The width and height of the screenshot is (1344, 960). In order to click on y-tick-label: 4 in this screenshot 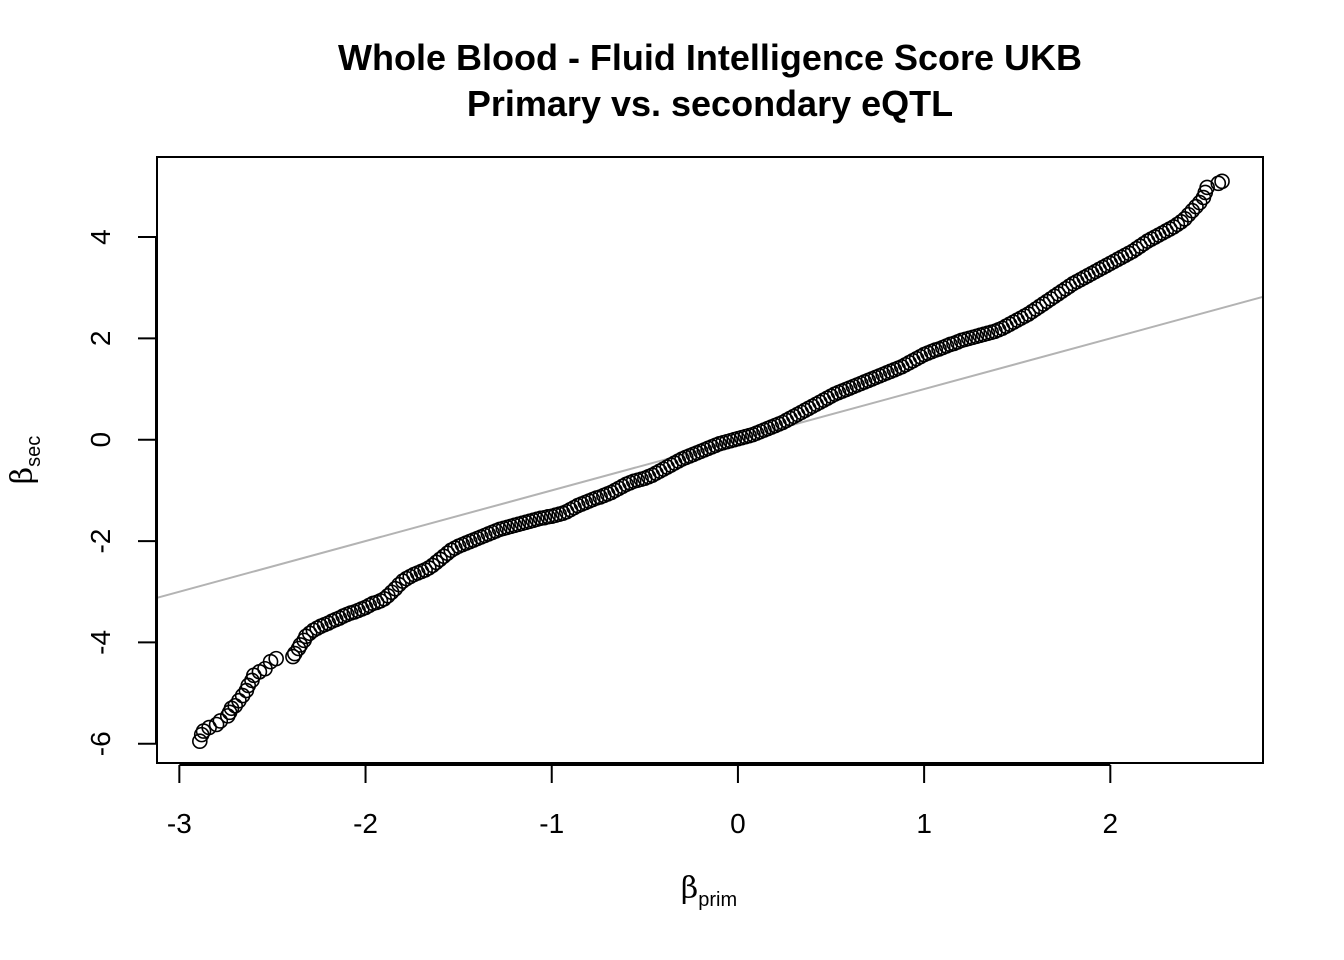, I will do `click(100, 237)`.